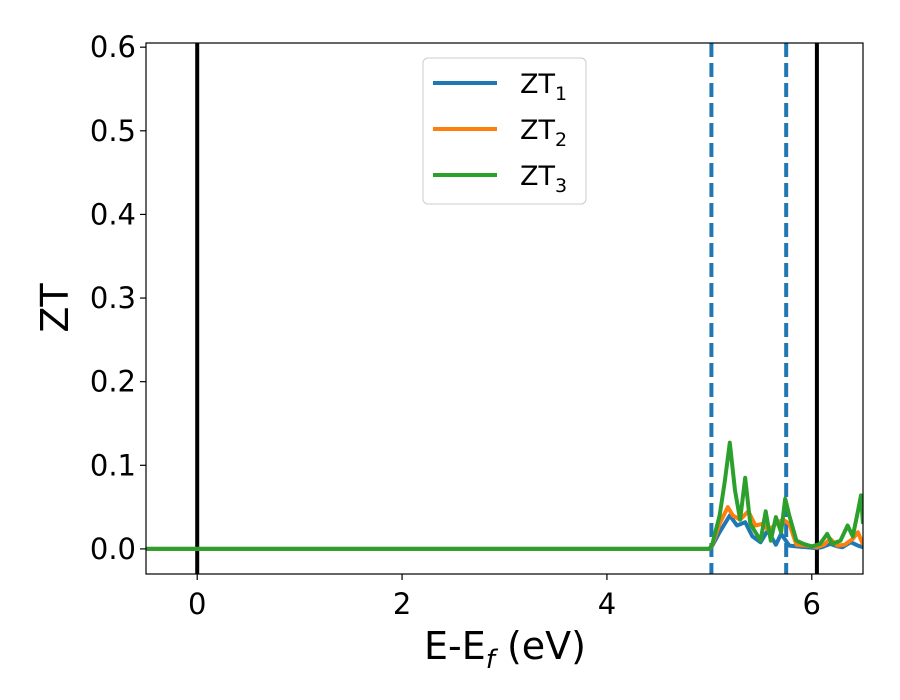 Image resolution: width=900 pixels, height=700 pixels. I want to click on y-tick-label: 0.4, so click(113, 214).